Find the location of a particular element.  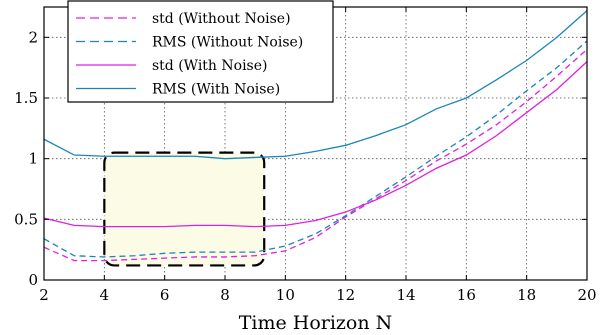

x-axis-title: Time Horizon N is located at coordinates (316, 323).